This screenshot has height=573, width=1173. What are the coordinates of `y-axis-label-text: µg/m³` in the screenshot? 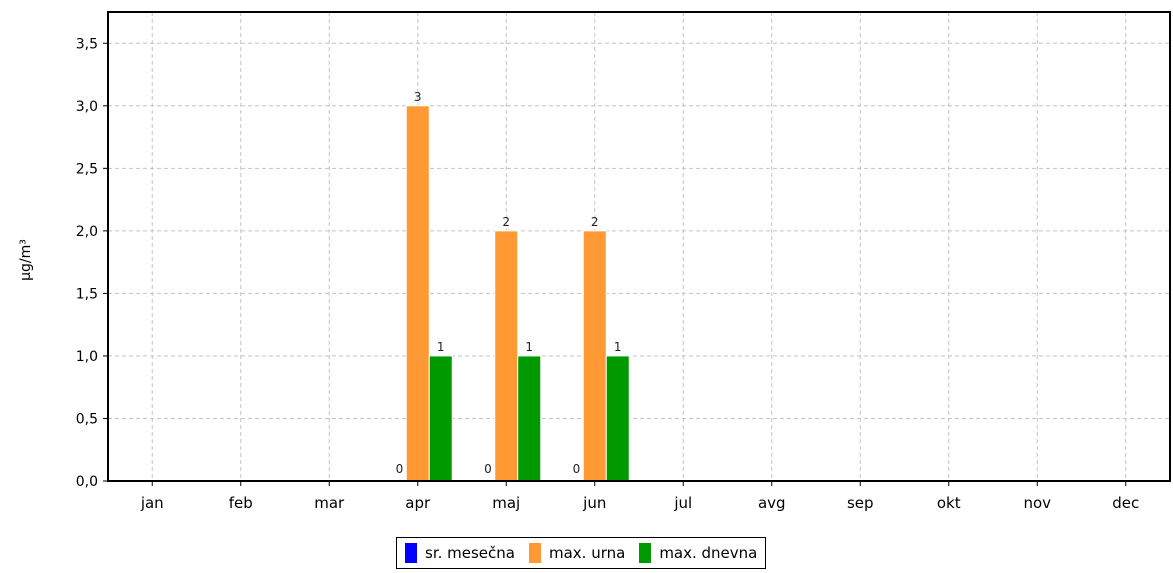 It's located at (26, 260).